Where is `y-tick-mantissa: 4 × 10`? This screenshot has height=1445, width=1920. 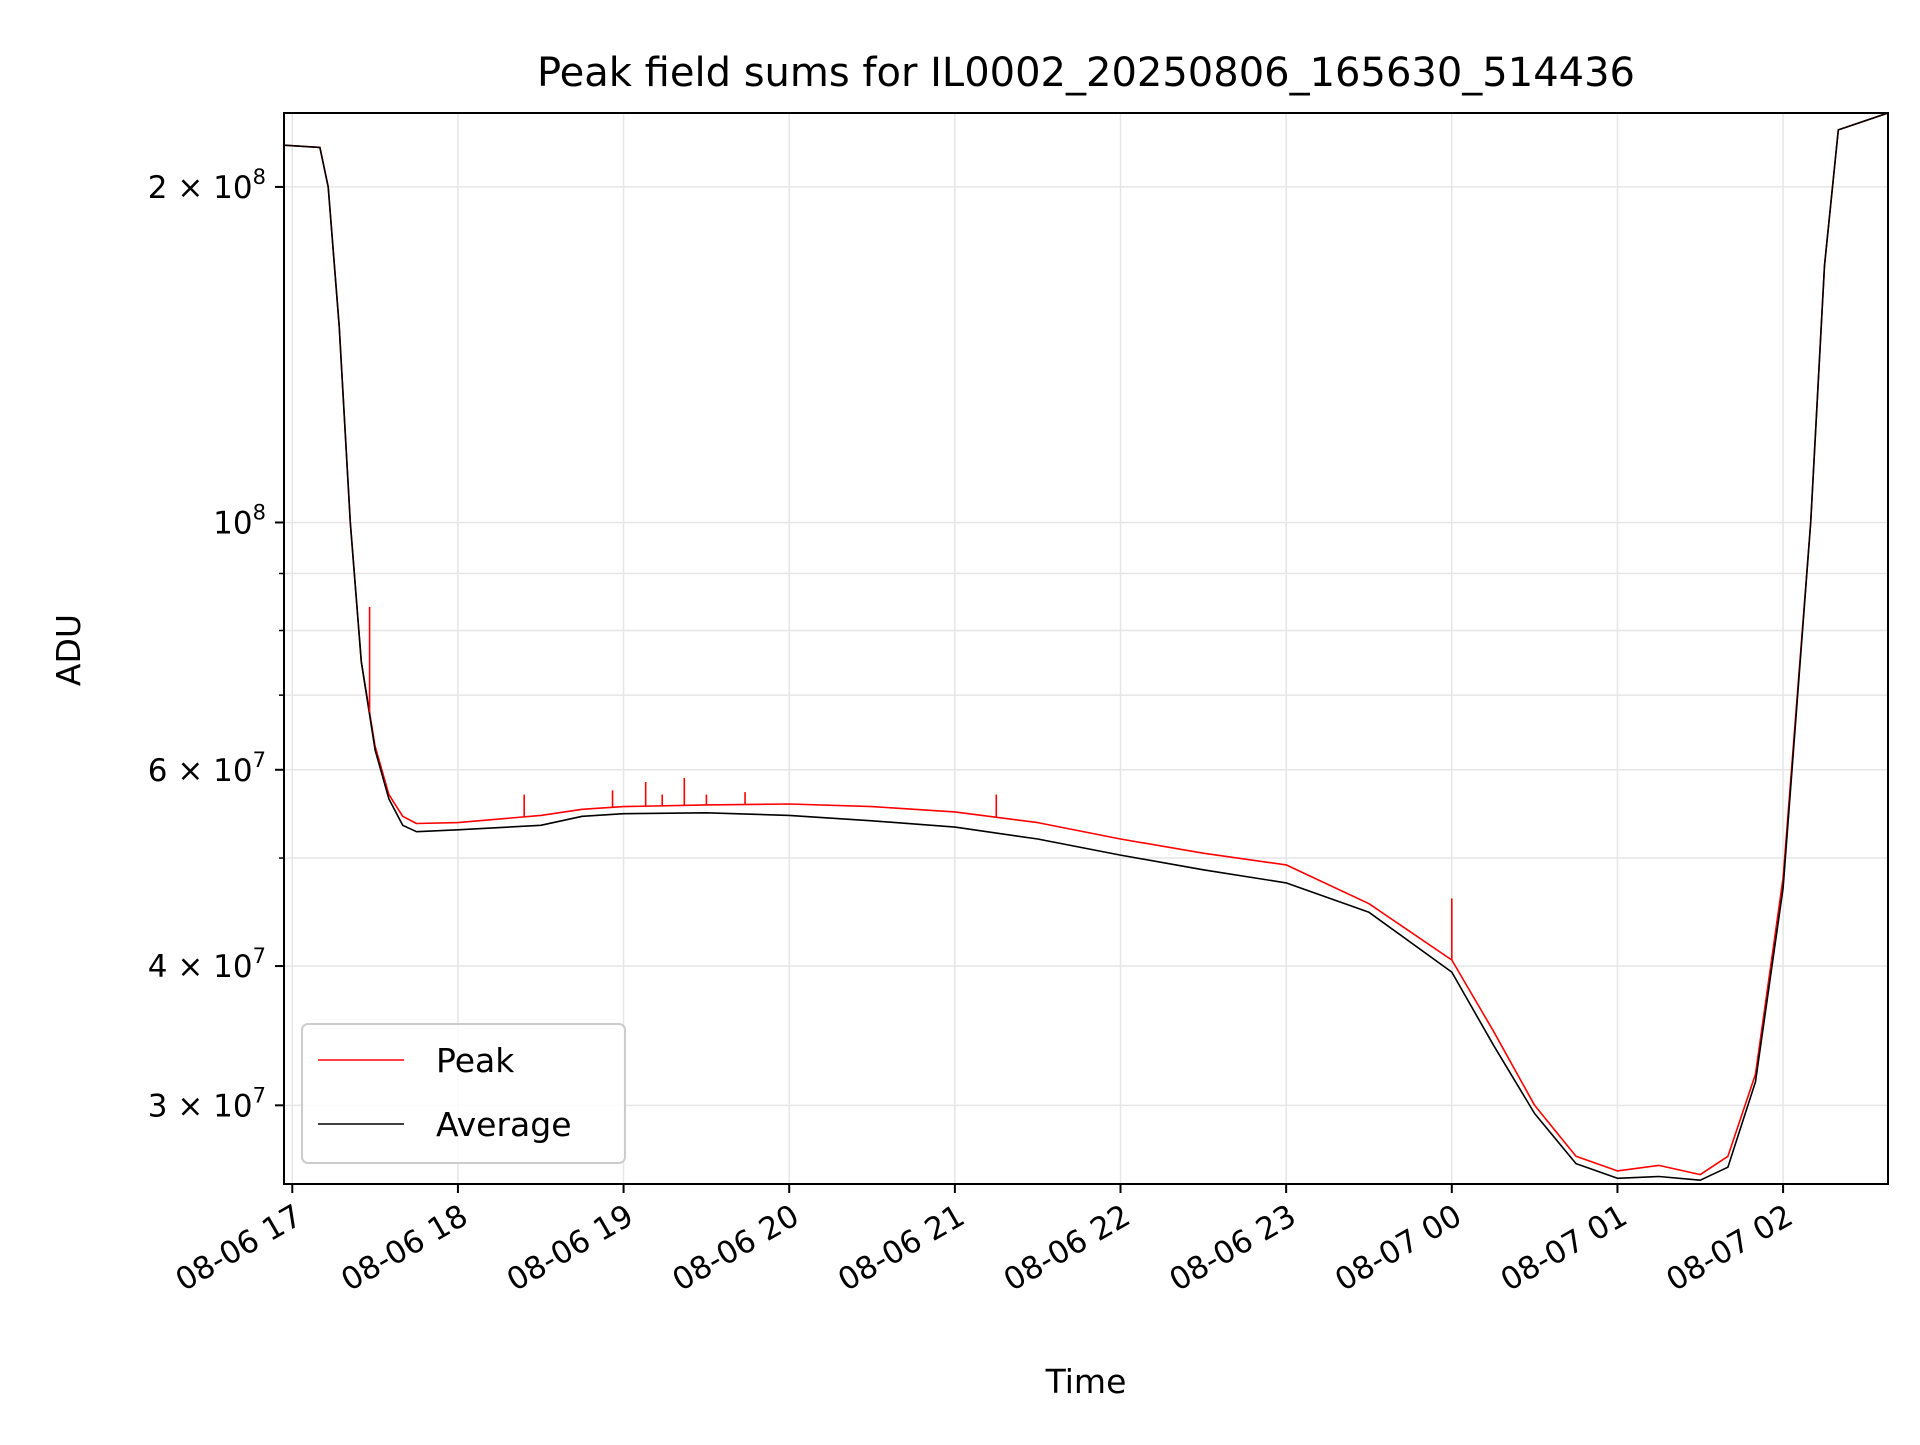 y-tick-mantissa: 4 × 10 is located at coordinates (200, 967).